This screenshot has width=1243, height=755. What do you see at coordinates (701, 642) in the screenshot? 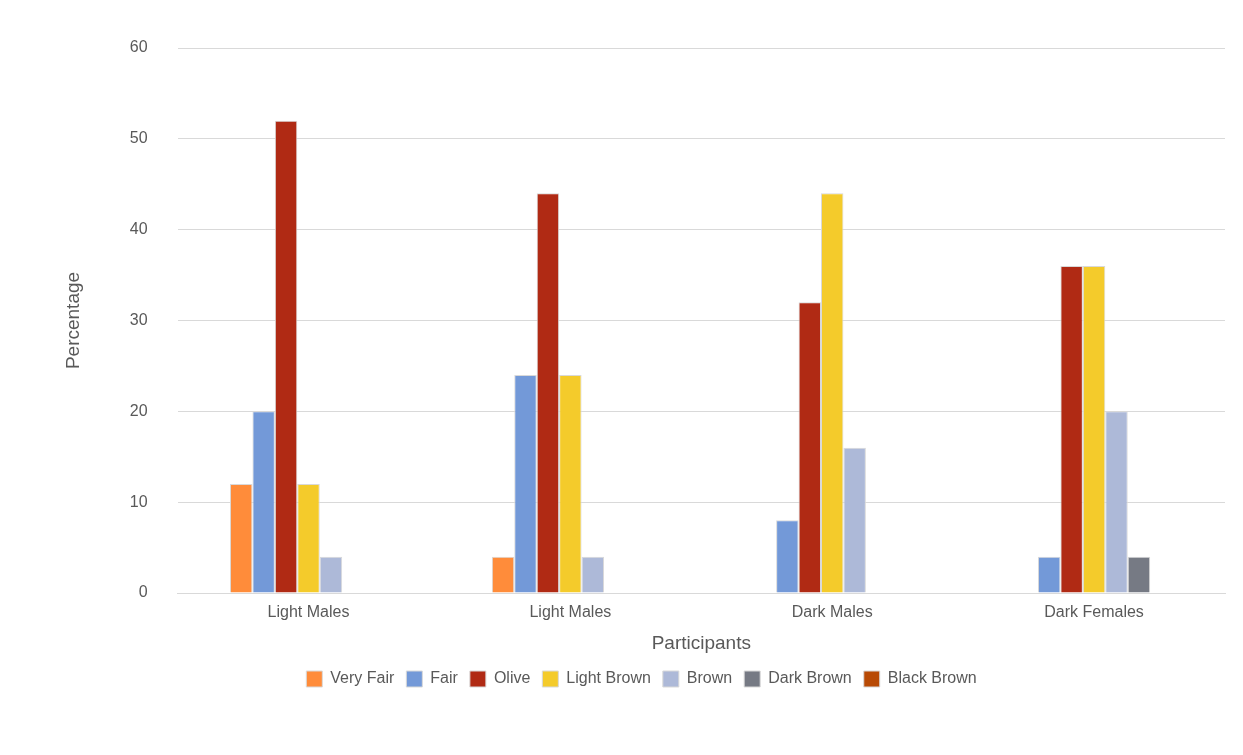
I see `x-axis-title: Participants` at bounding box center [701, 642].